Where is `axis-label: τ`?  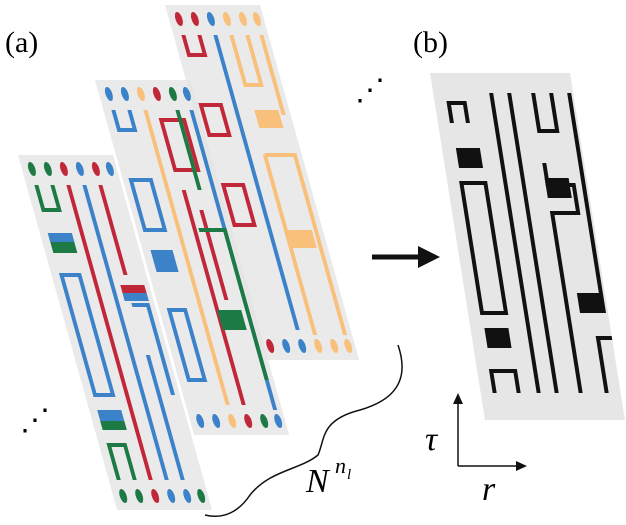 axis-label: τ is located at coordinates (432, 439).